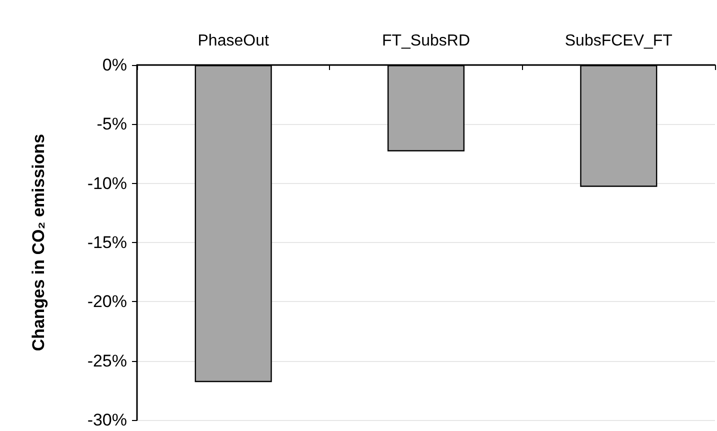  Describe the element at coordinates (618, 41) in the screenshot. I see `x-tick-label: SubsFCEV_FT` at that location.